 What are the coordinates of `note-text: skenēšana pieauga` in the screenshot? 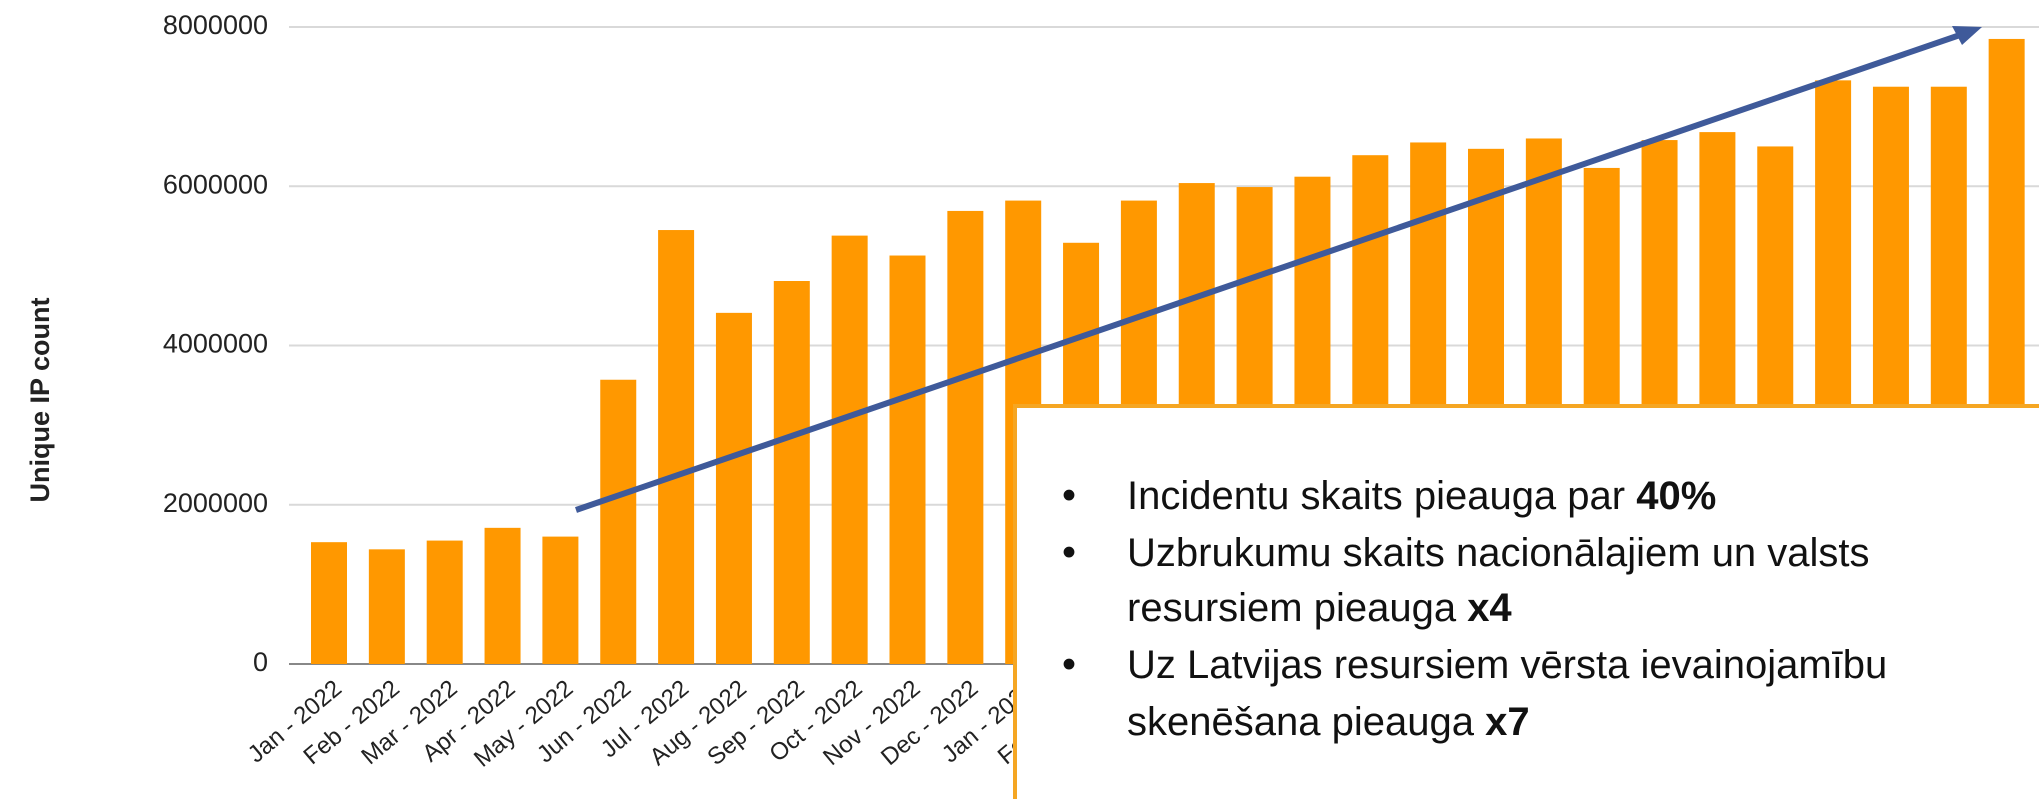 It's located at (1306, 722).